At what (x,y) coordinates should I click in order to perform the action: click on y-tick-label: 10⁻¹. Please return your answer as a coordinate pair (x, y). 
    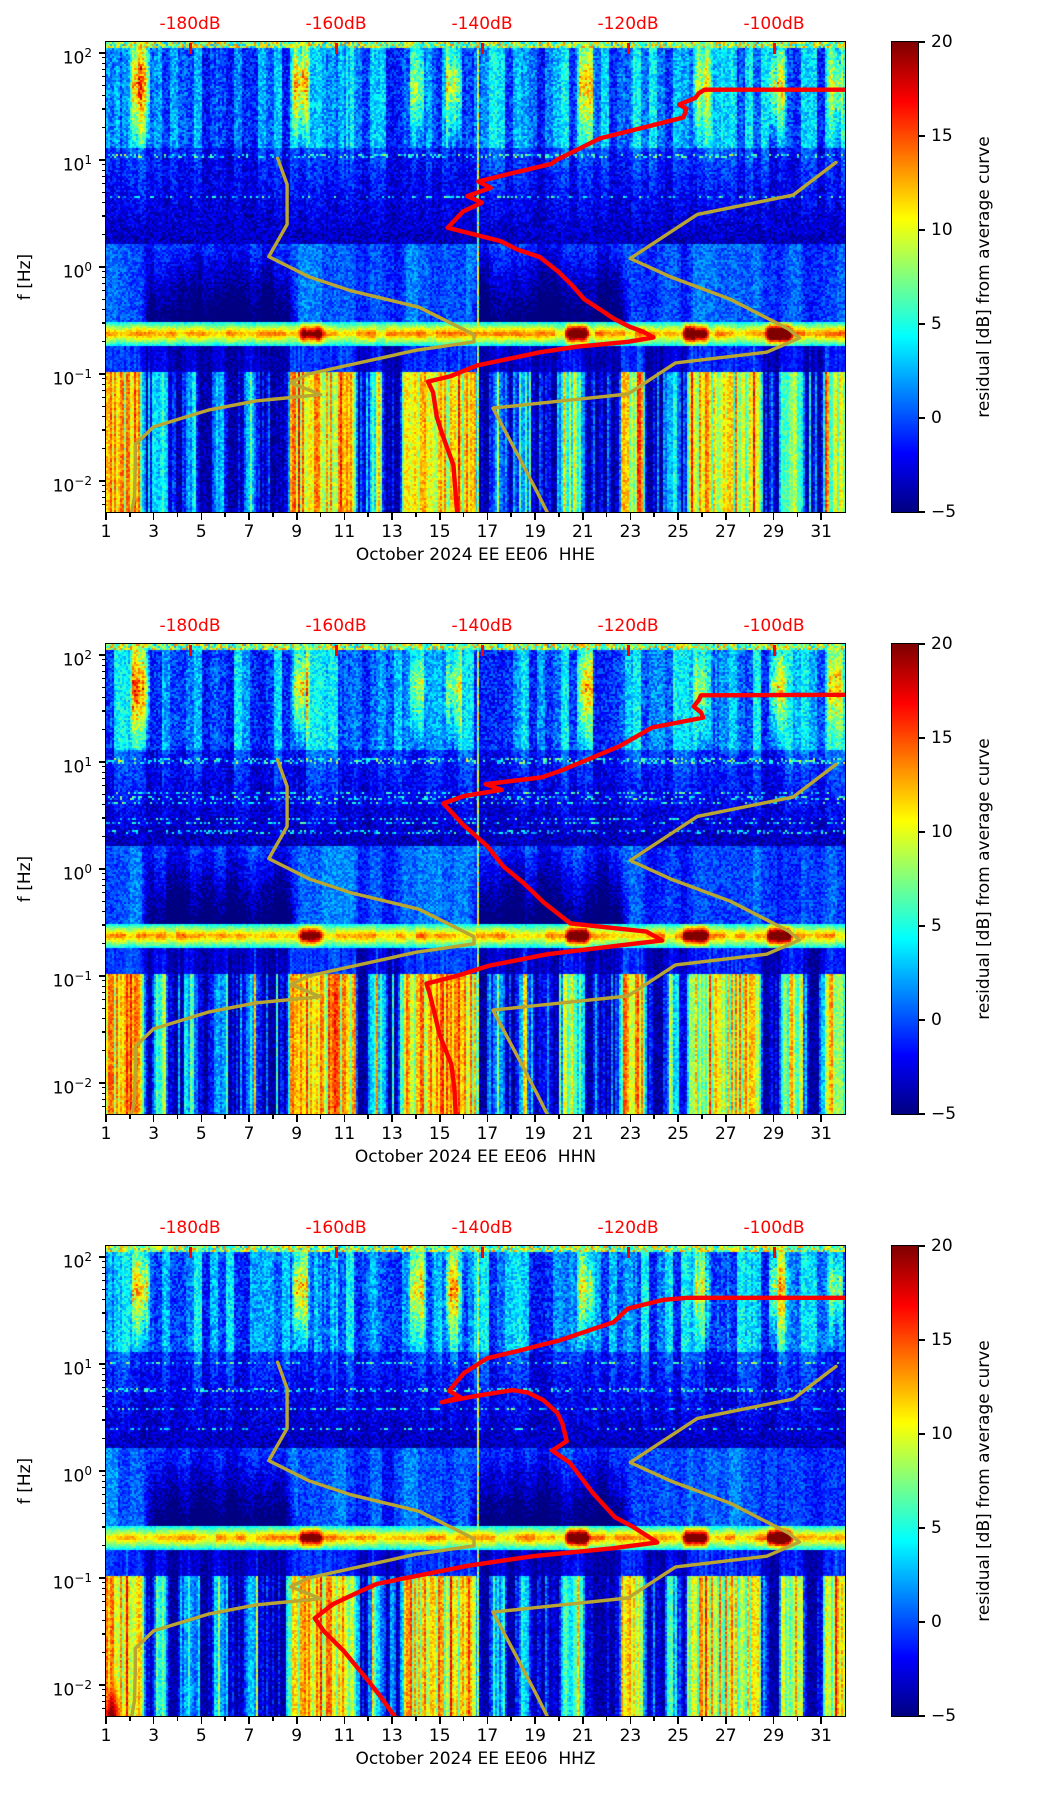
    Looking at the image, I should click on (72, 980).